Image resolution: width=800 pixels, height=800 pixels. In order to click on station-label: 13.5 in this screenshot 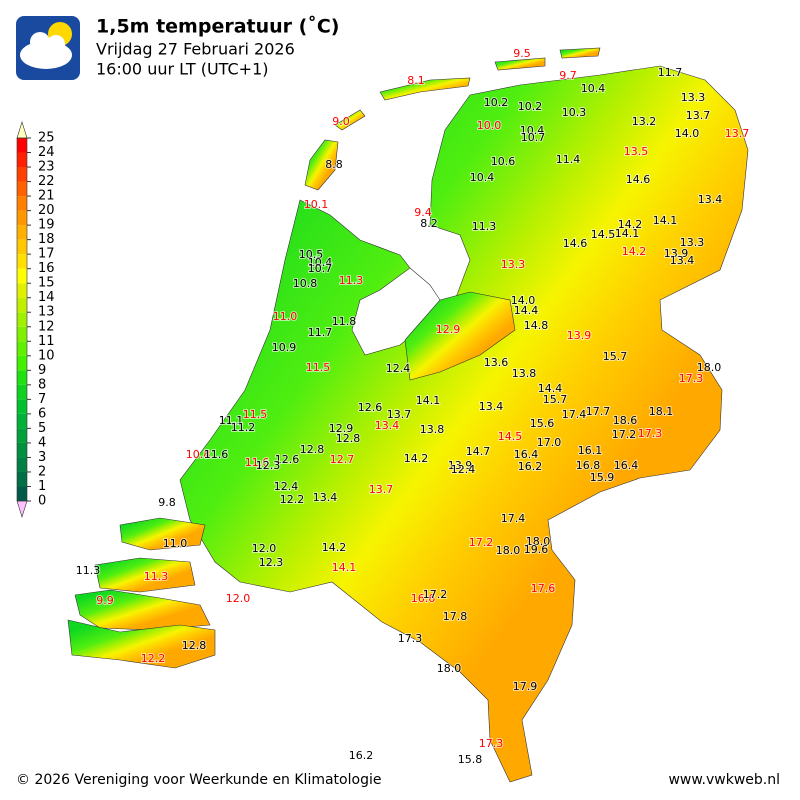, I will do `click(636, 151)`.